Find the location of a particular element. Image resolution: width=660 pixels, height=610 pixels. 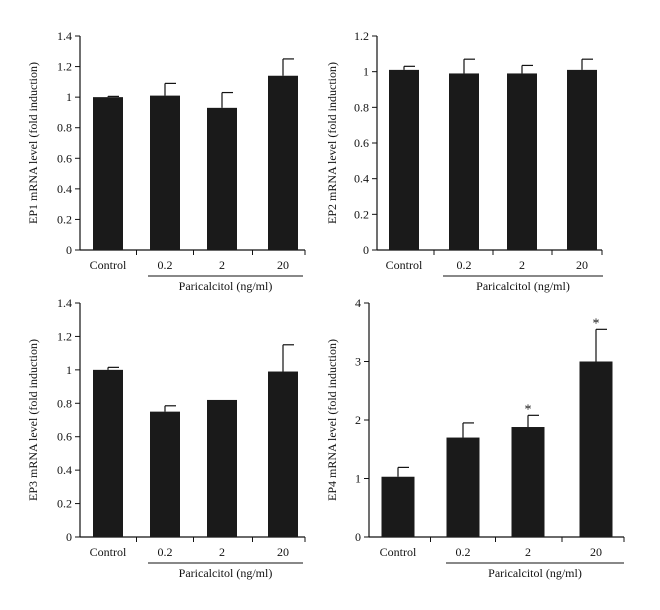

y-axis-title: EP2 mRNA level (fold induction) is located at coordinates (332, 143).